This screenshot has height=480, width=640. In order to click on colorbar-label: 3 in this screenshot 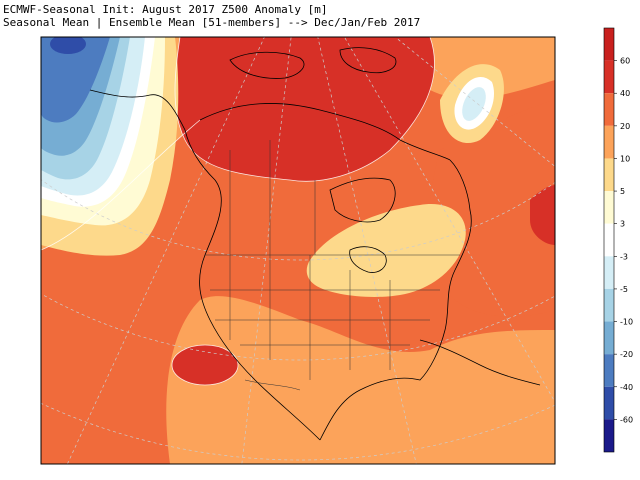, I will do `click(622, 224)`.